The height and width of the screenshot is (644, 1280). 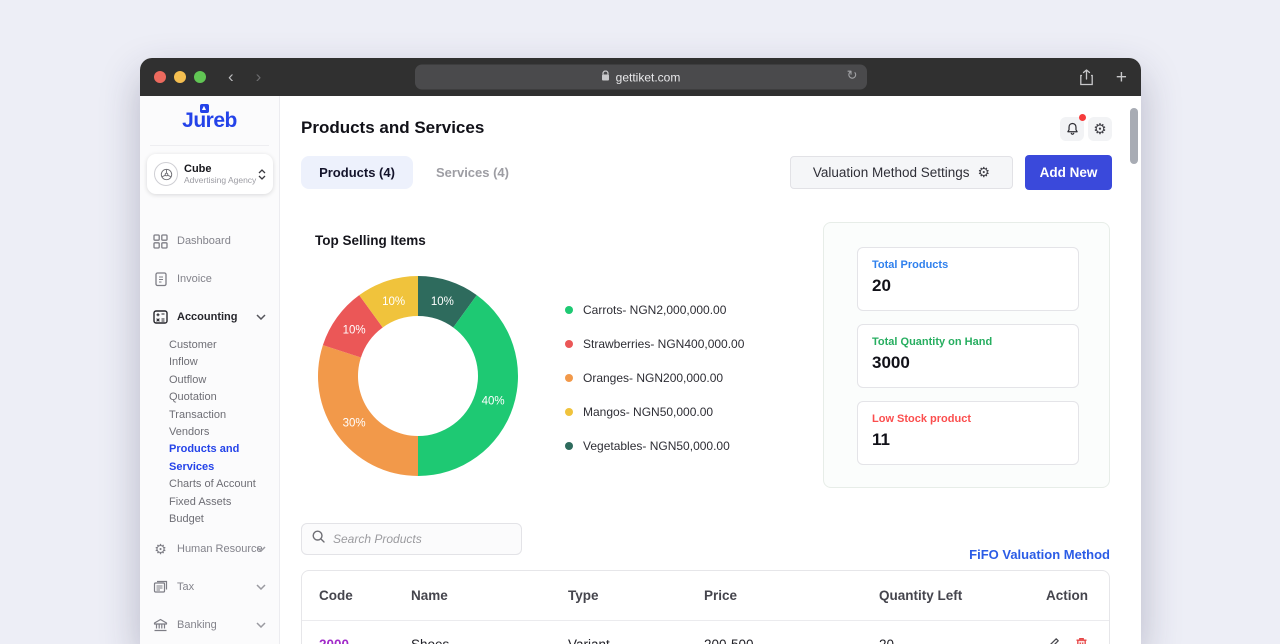 What do you see at coordinates (220, 549) in the screenshot?
I see `sidebar-item-label: Human Resource` at bounding box center [220, 549].